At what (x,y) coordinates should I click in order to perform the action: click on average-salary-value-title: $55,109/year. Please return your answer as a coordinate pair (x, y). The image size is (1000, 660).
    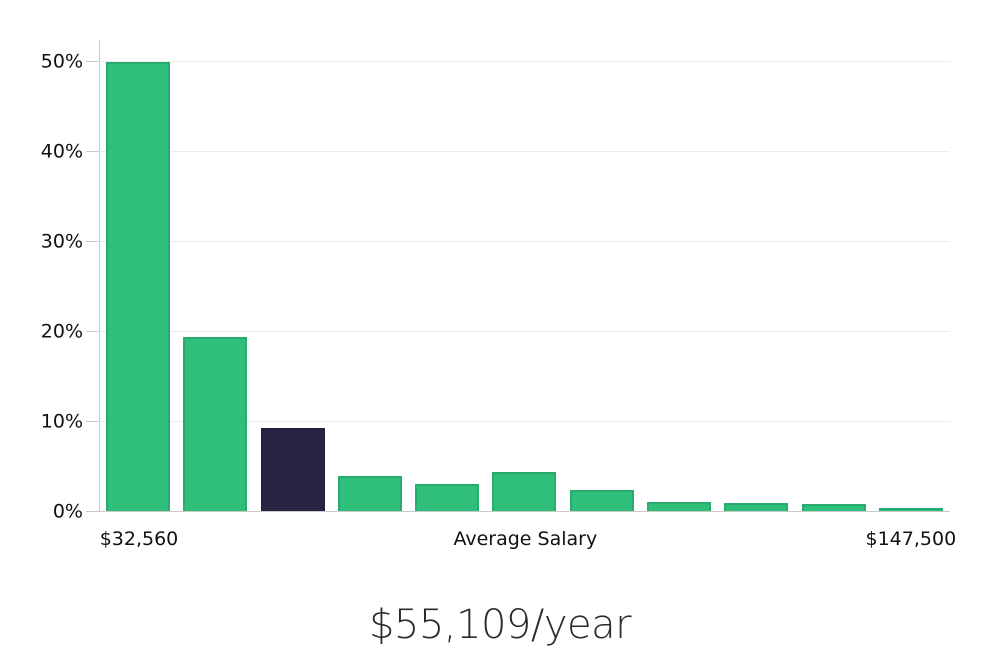
    Looking at the image, I should click on (500, 625).